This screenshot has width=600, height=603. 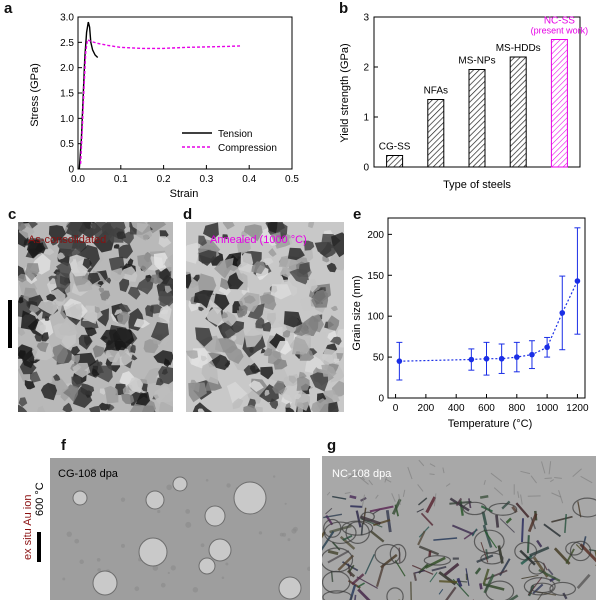 What do you see at coordinates (362, 474) in the screenshot?
I see `label-nc-108dpa: NC-108 dpa` at bounding box center [362, 474].